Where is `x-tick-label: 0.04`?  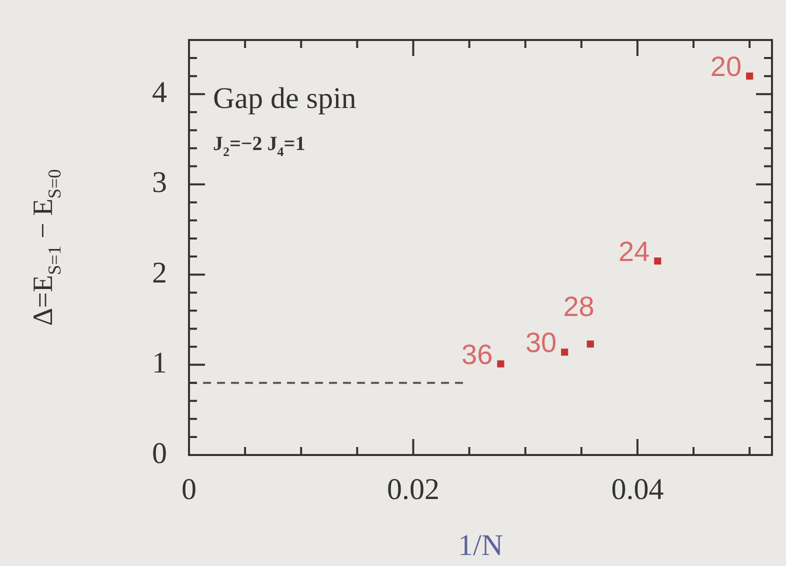
x-tick-label: 0.04 is located at coordinates (637, 489).